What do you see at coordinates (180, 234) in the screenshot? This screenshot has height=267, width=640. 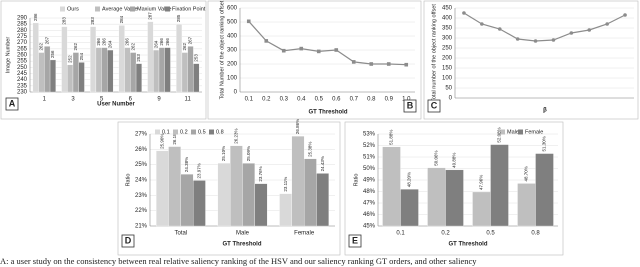 I see `x-tick-label: Total` at bounding box center [180, 234].